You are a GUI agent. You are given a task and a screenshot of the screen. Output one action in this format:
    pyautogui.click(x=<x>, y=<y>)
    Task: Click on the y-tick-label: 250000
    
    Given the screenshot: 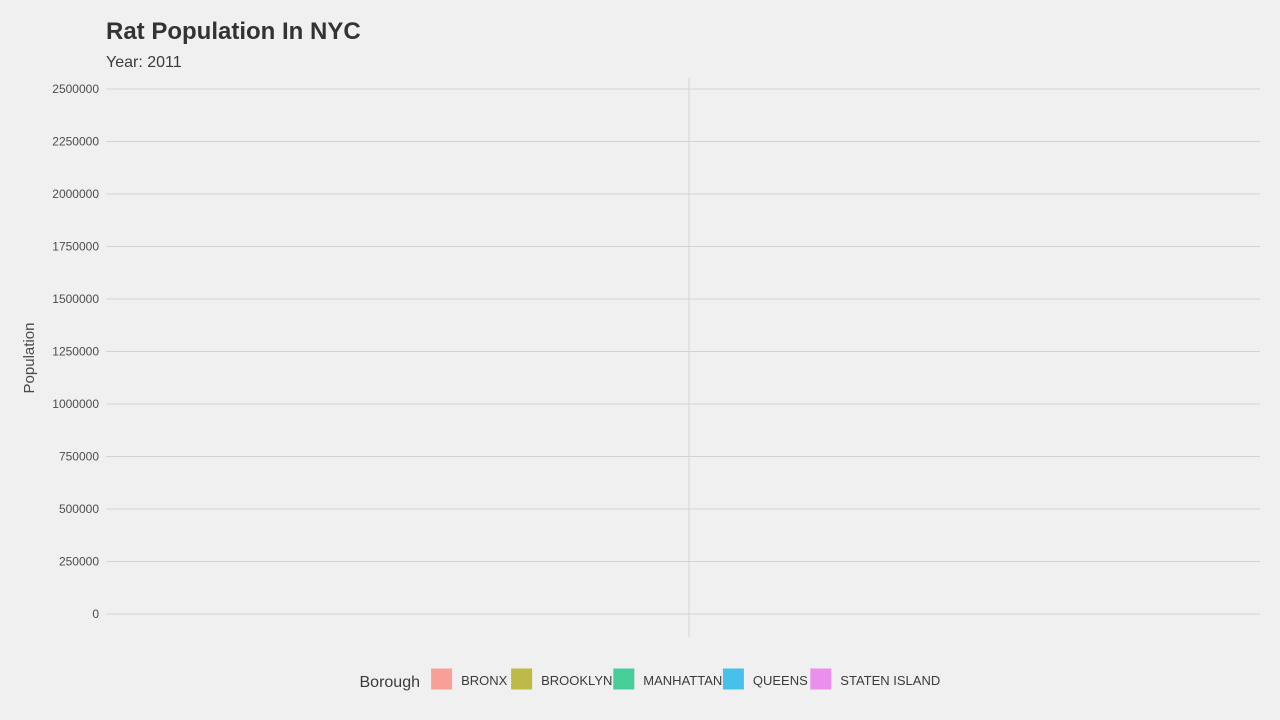 What is the action you would take?
    pyautogui.click(x=79, y=562)
    